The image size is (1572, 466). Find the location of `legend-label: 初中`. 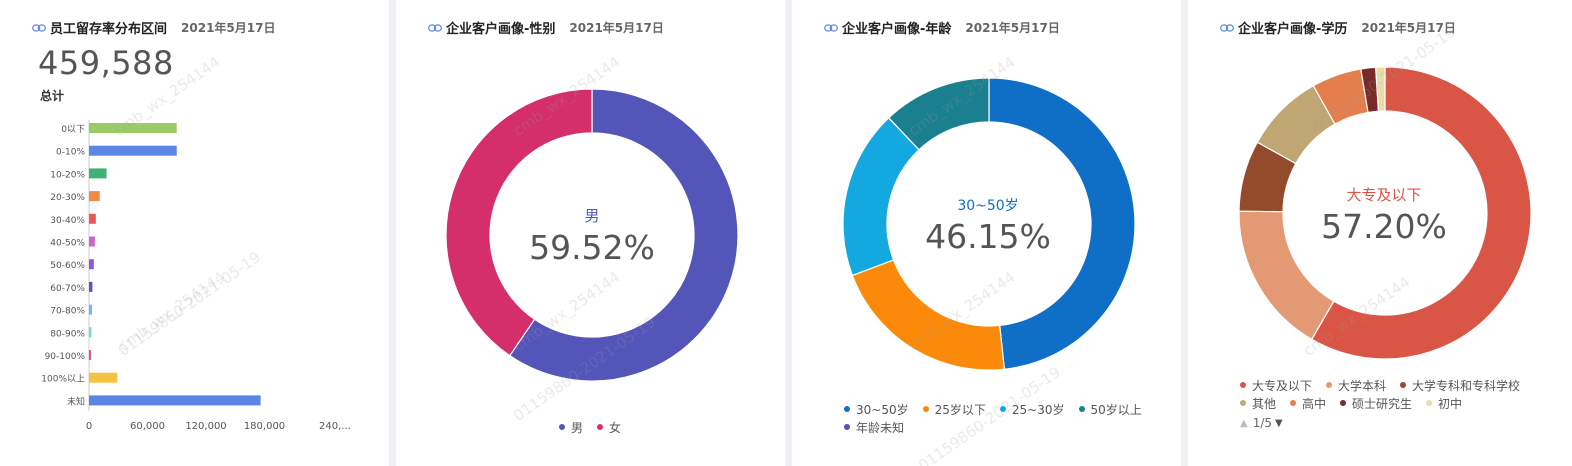

legend-label: 初中 is located at coordinates (1450, 403).